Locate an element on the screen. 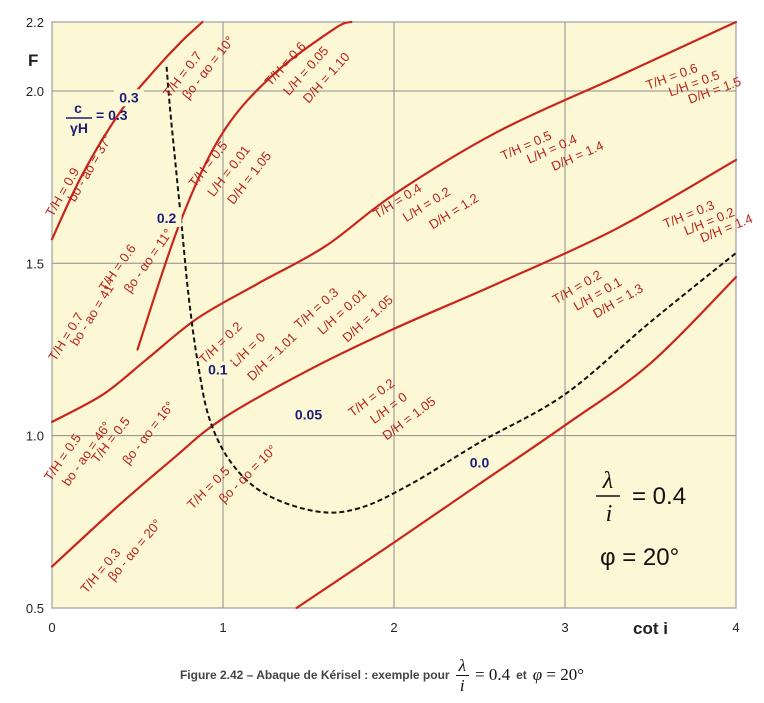 The width and height of the screenshot is (764, 703). c-ratio-label: 0.0 is located at coordinates (480, 463).